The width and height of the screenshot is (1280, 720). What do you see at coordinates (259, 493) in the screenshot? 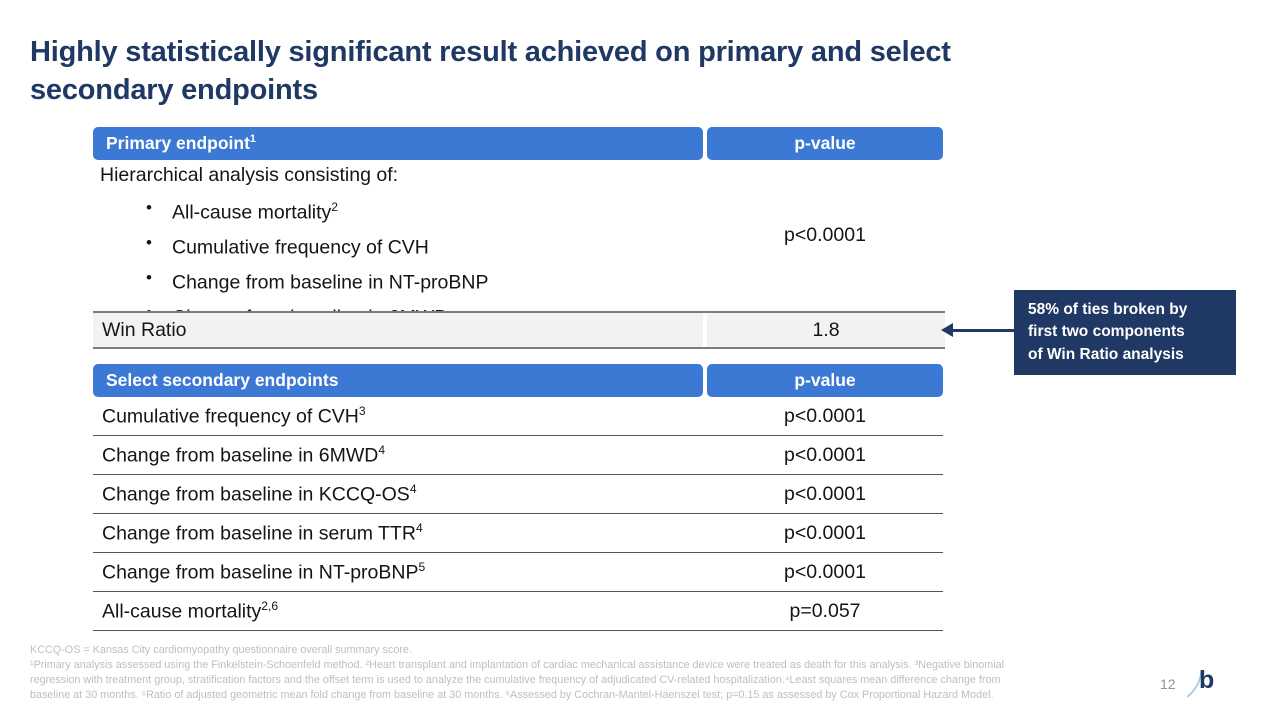
I see `endpoint-label: Change from baseline in KCCQ-OS4` at bounding box center [259, 493].